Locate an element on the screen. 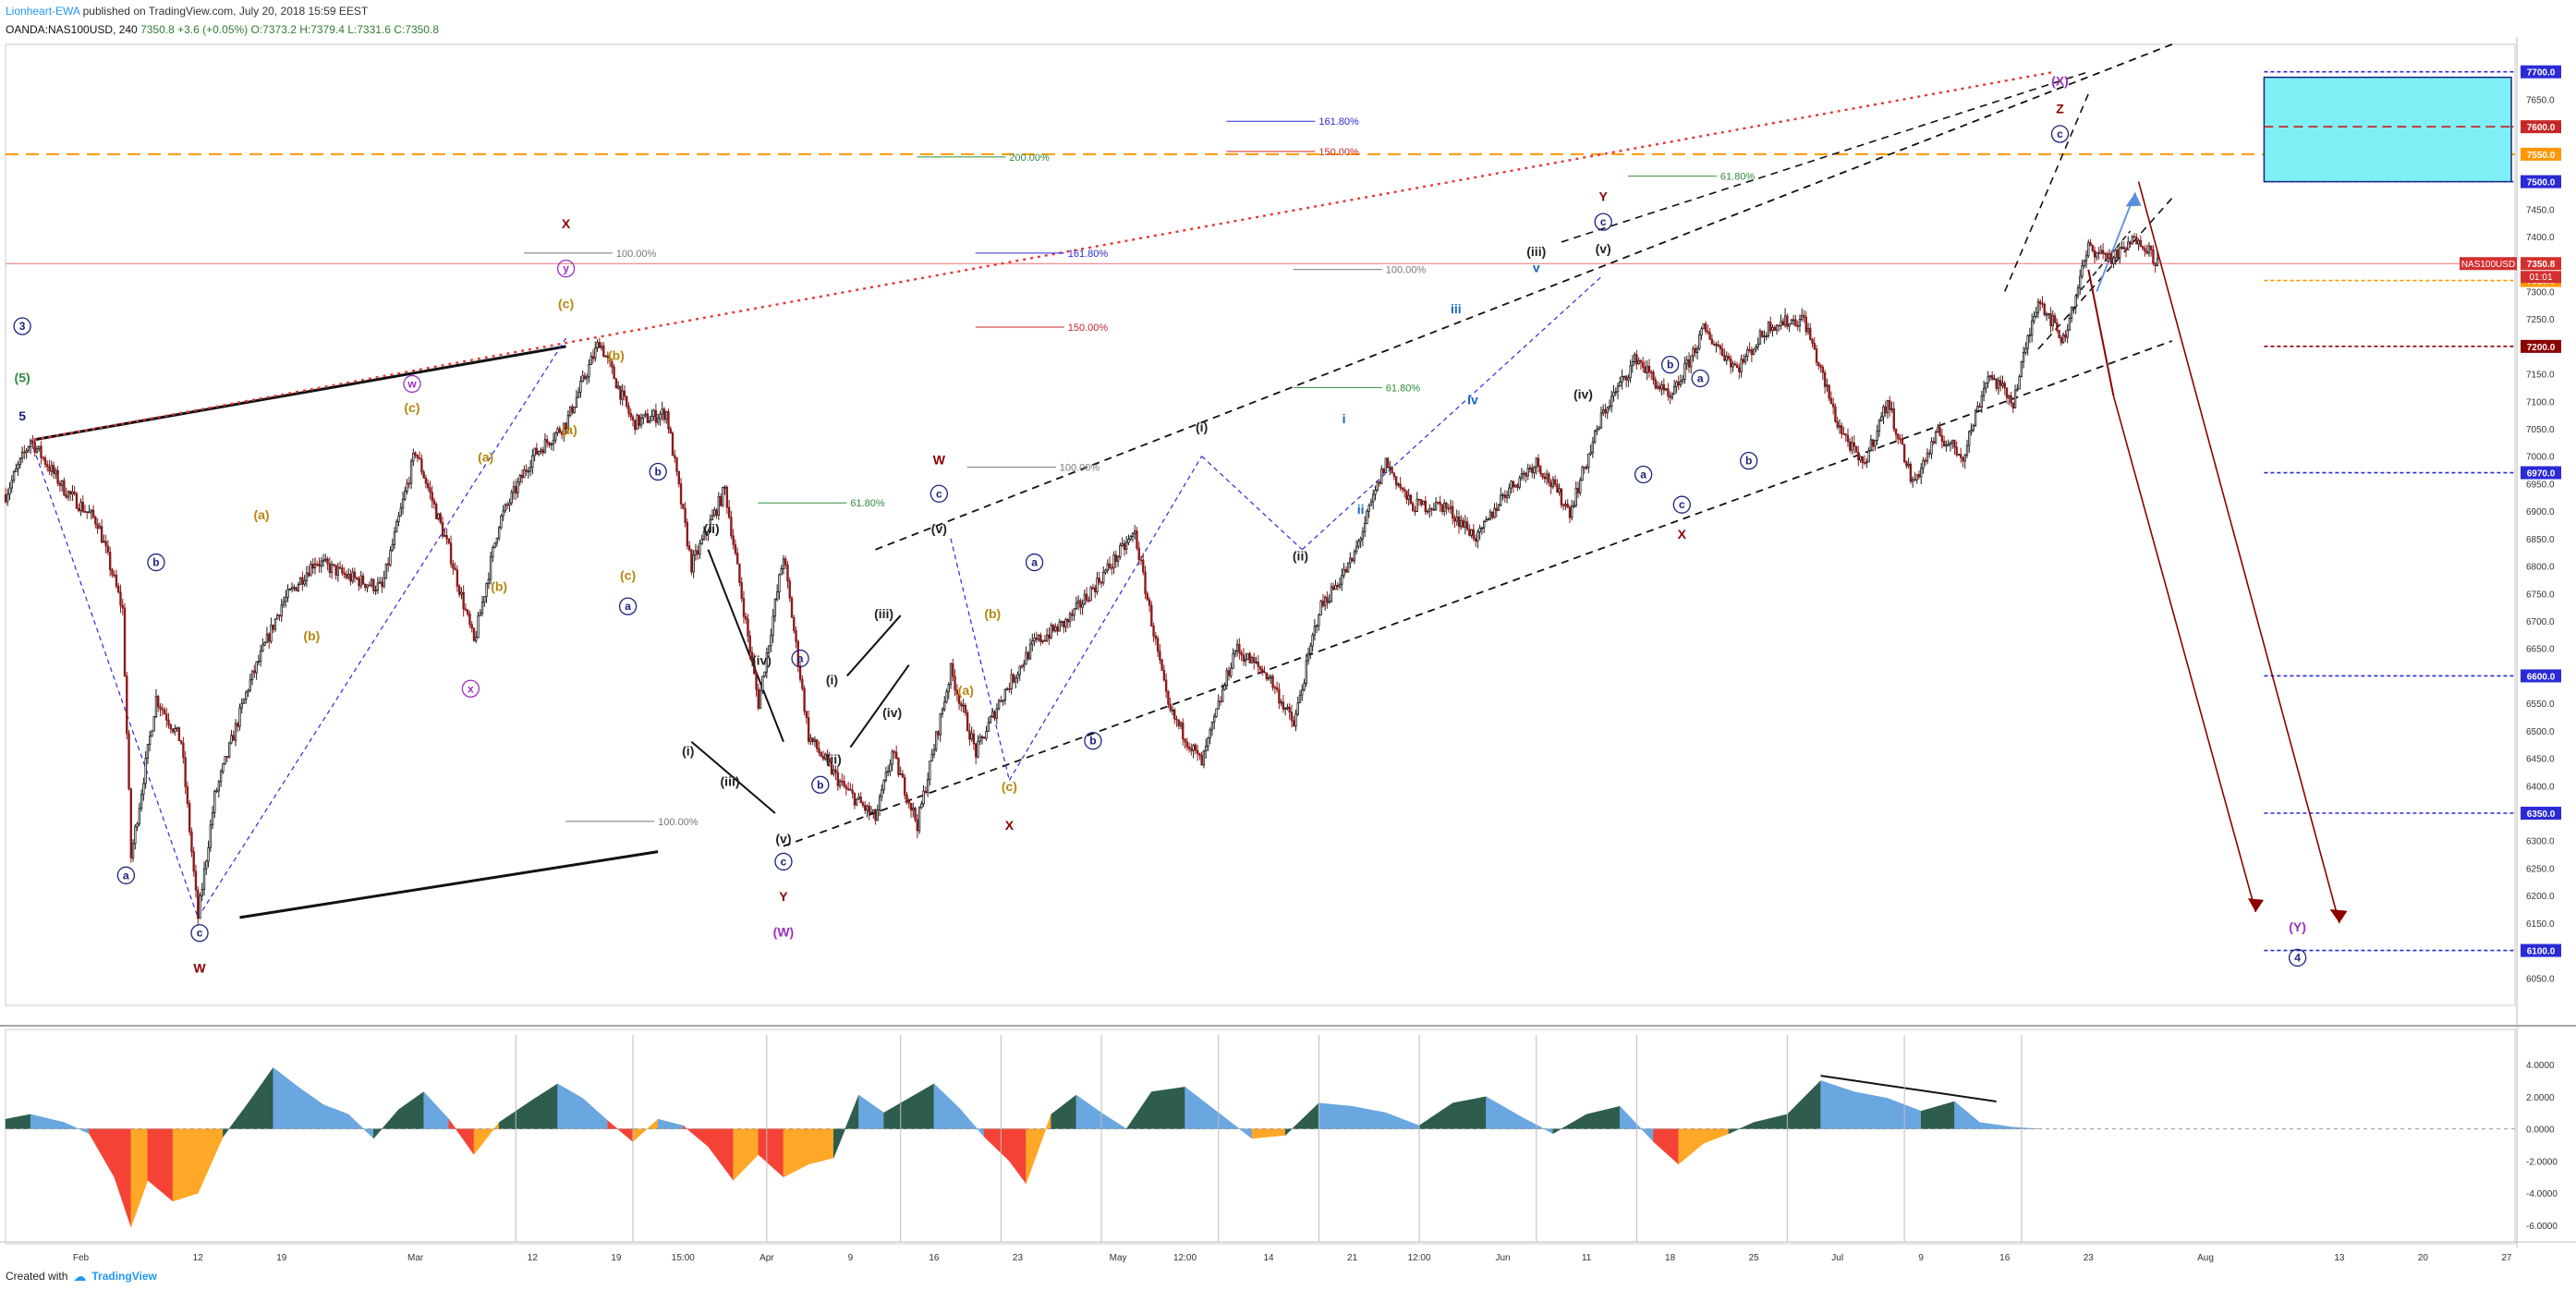  price-tick-label: 6450.0 is located at coordinates (2540, 760).